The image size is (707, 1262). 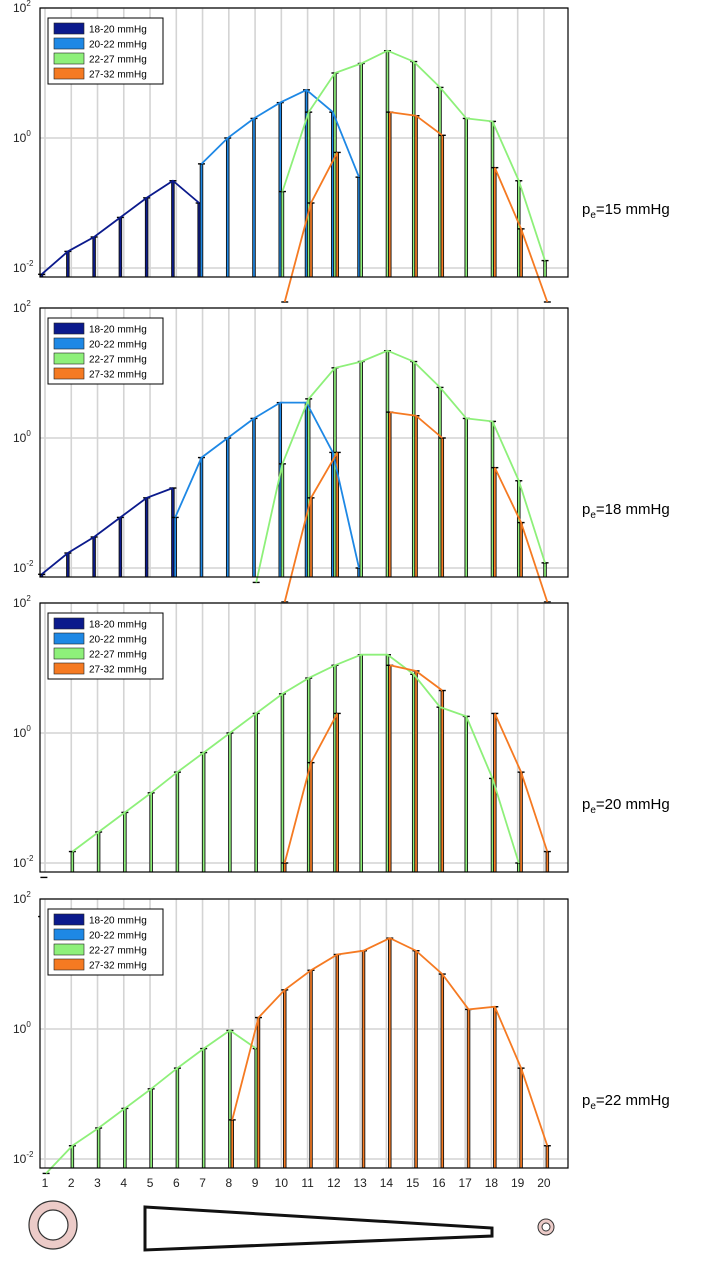 I want to click on x-tick-label: 15, so click(x=413, y=1183).